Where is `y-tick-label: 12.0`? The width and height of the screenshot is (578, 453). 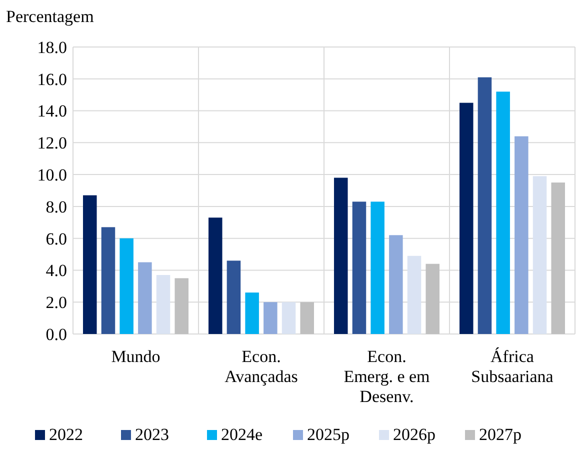 y-tick-label: 12.0 is located at coordinates (52, 143).